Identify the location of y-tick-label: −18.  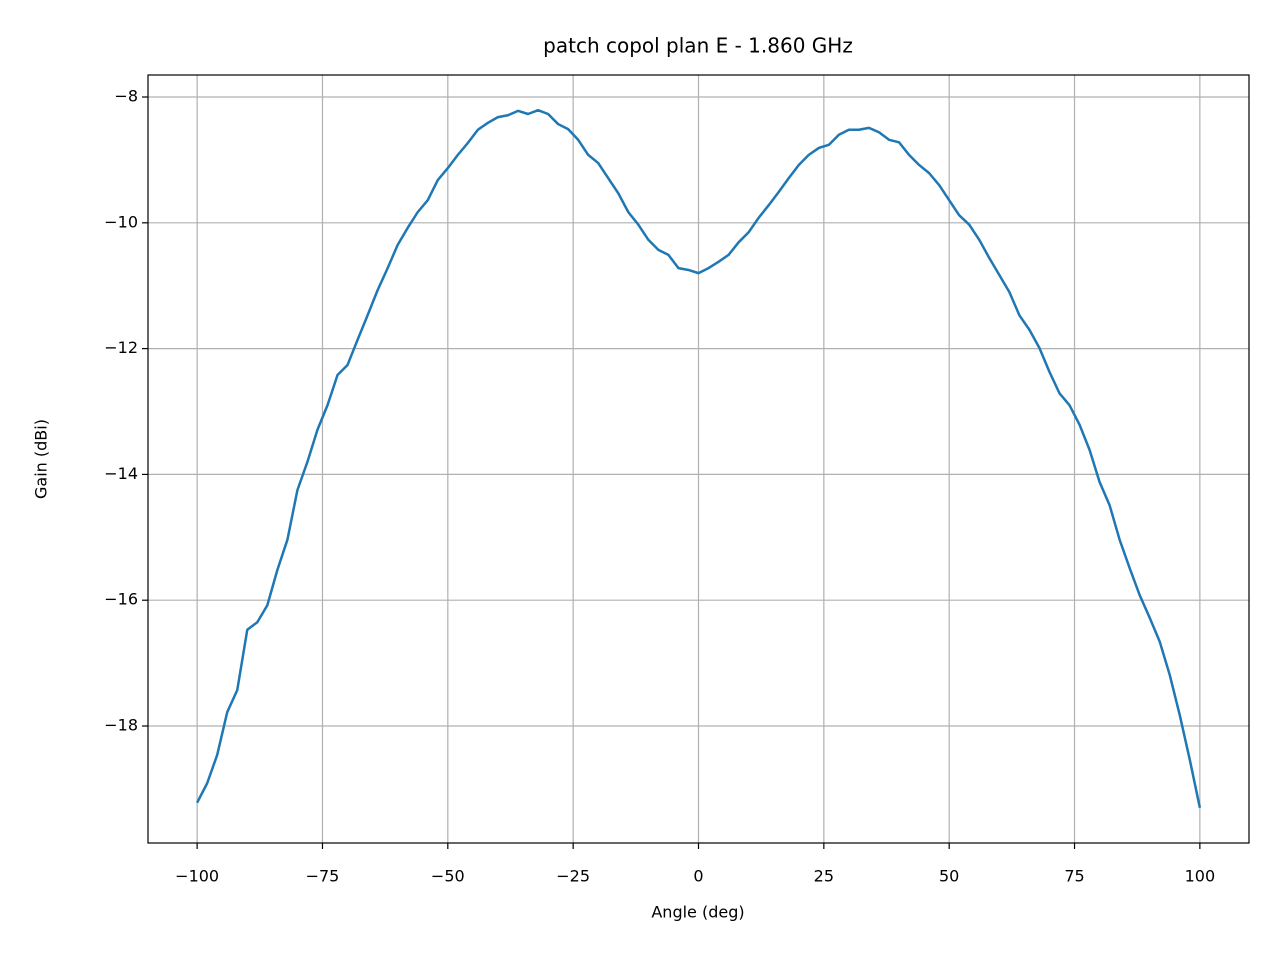
(121, 725).